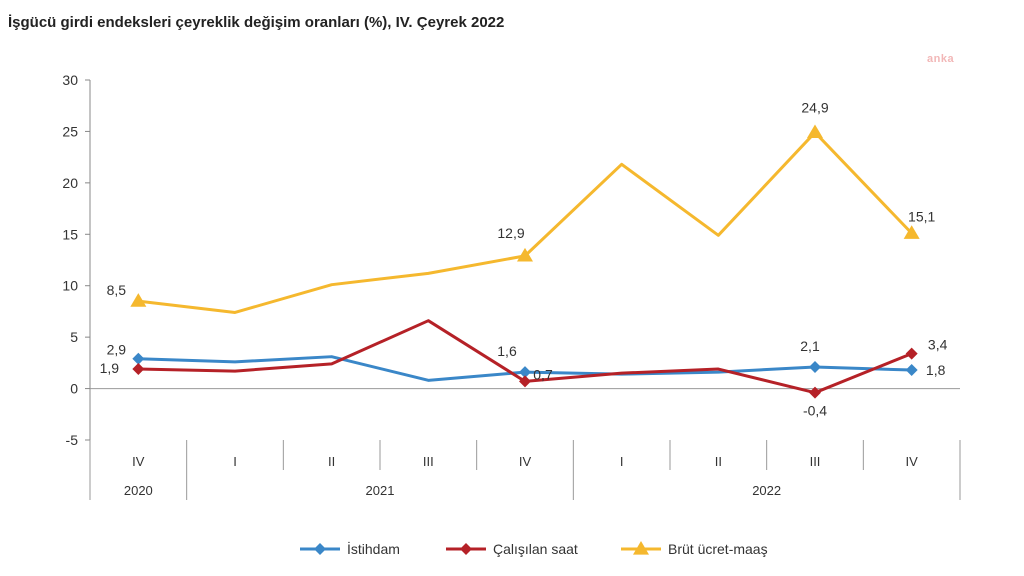 The width and height of the screenshot is (1024, 576). I want to click on y-tick-label: -5, so click(72, 440).